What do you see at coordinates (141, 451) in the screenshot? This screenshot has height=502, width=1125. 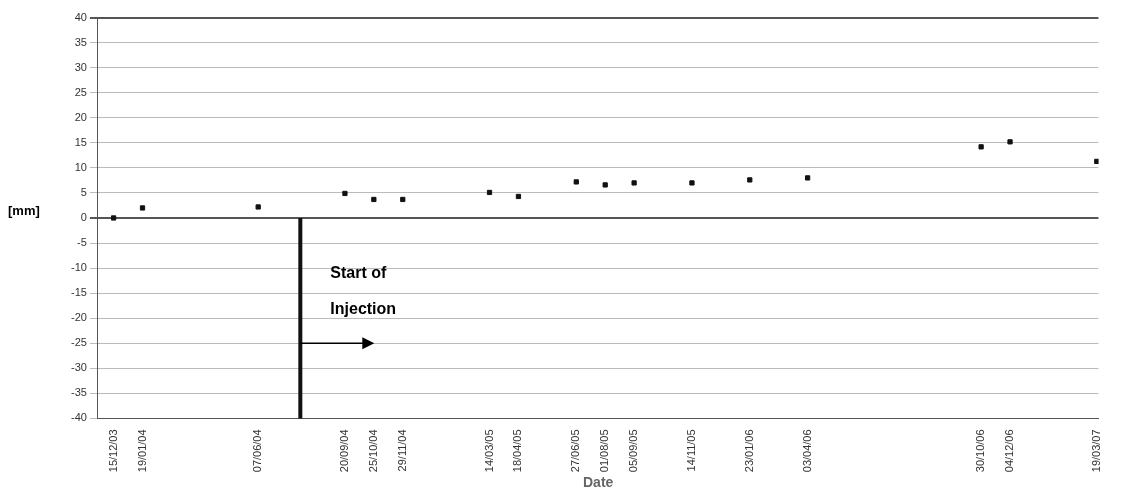 I see `x-tick-label: 19/01/04` at bounding box center [141, 451].